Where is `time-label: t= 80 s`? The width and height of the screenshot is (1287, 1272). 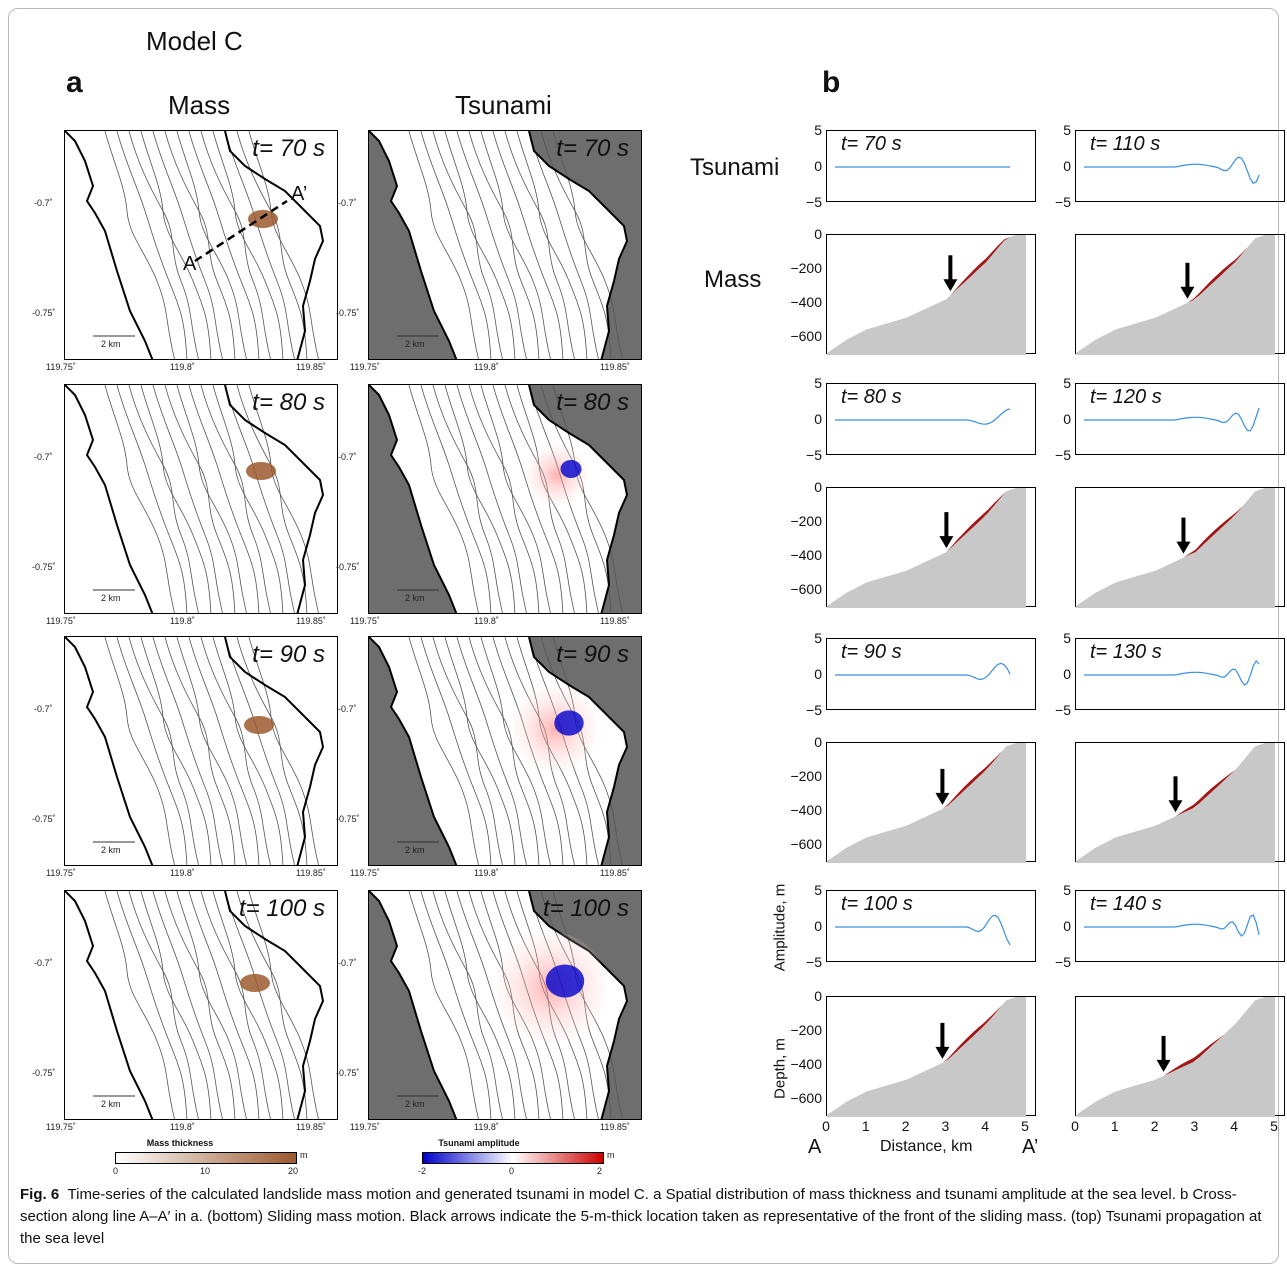 time-label: t= 80 s is located at coordinates (871, 397).